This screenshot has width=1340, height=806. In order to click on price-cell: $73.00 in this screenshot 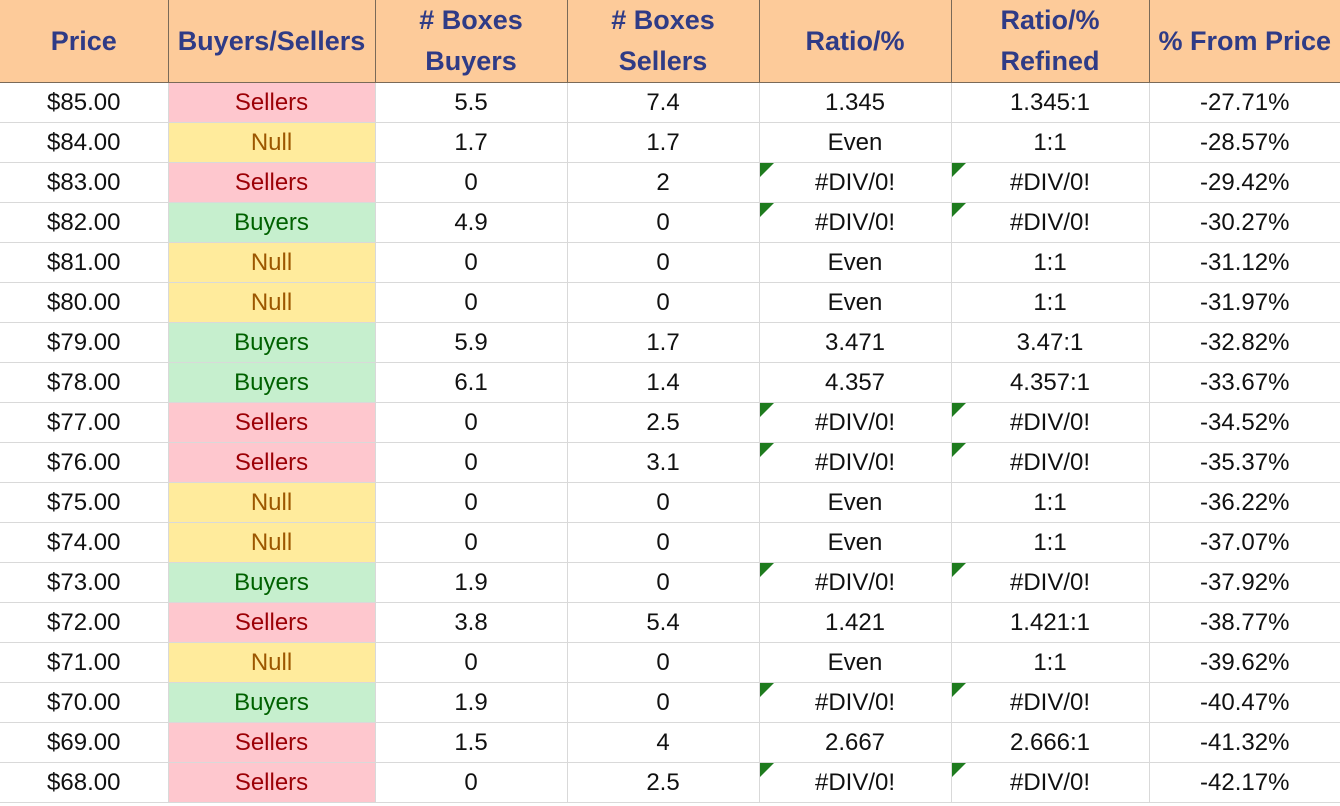, I will do `click(84, 582)`.